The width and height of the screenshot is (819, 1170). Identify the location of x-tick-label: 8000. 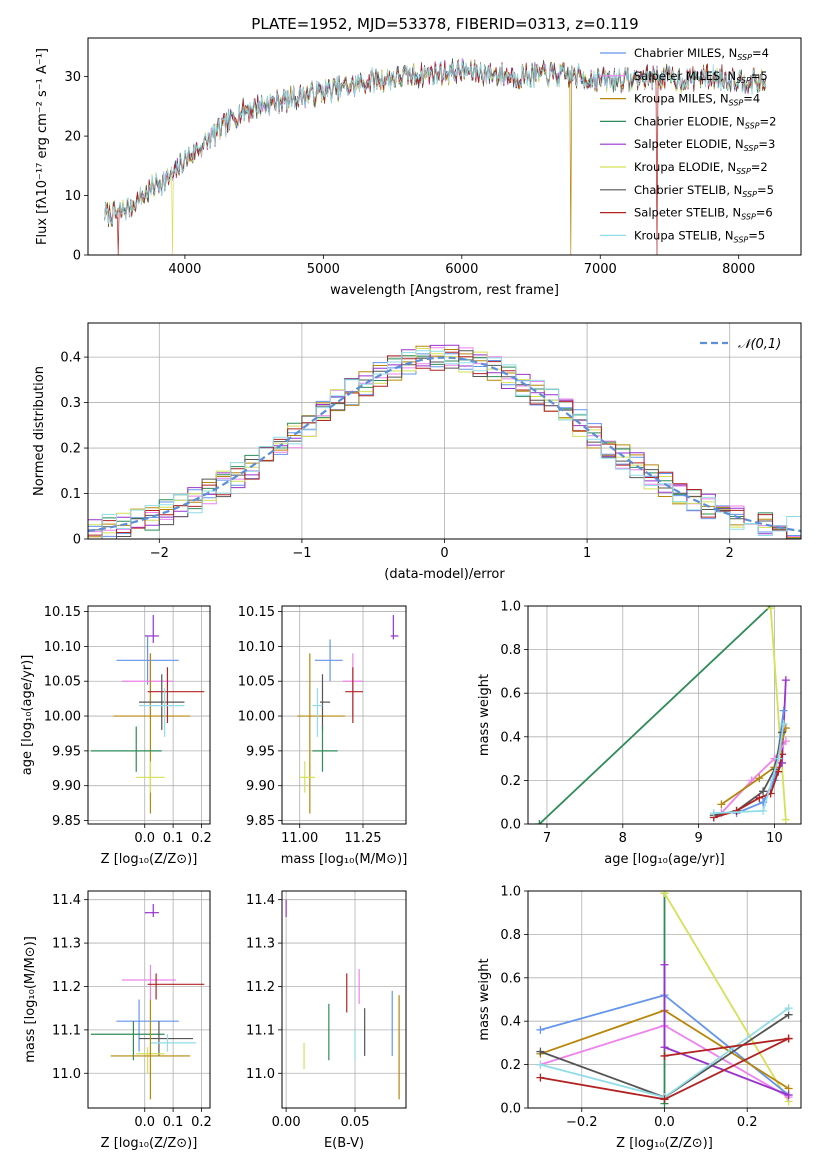
(738, 269).